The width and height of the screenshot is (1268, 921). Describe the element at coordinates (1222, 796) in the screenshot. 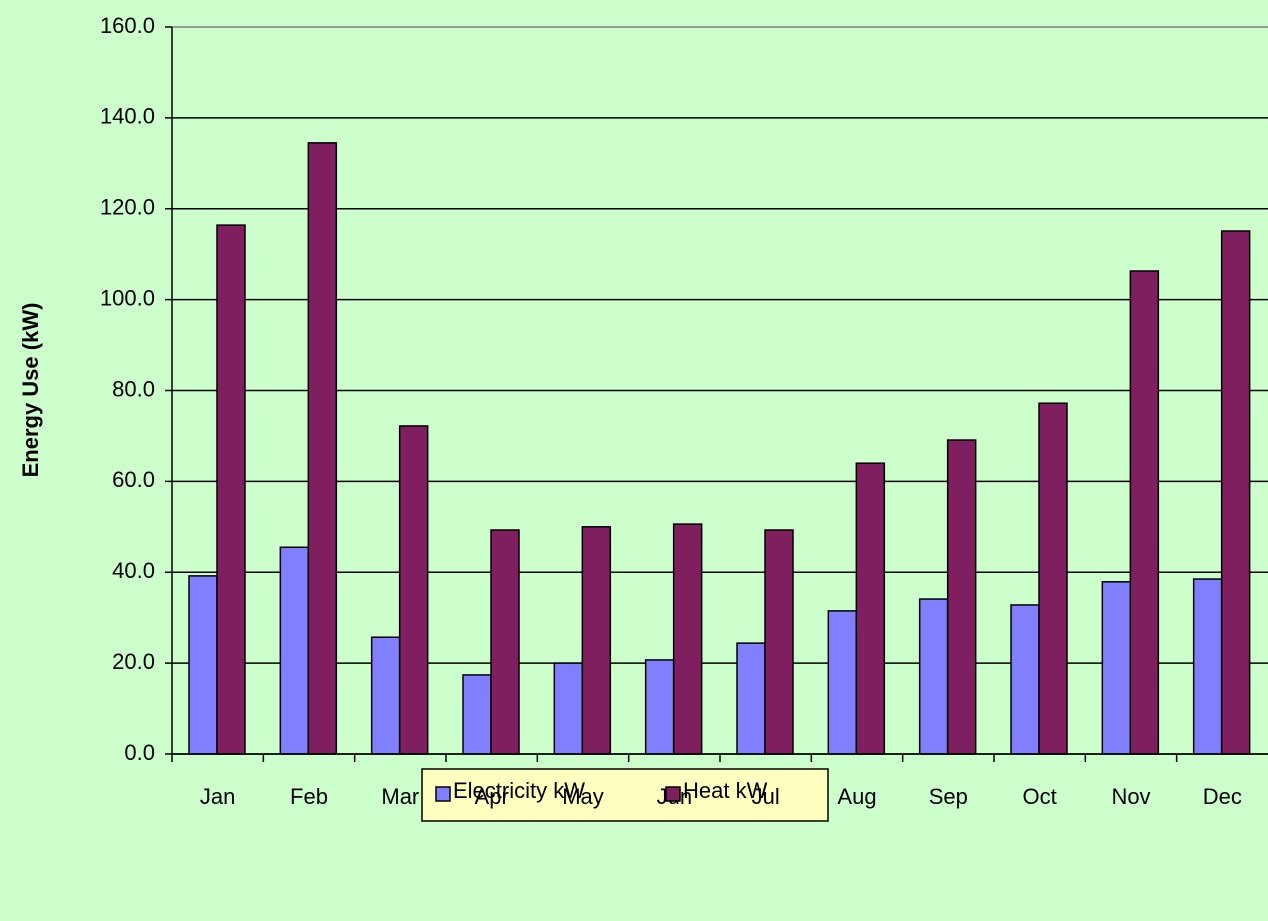

I see `x-tick-label: Dec` at that location.